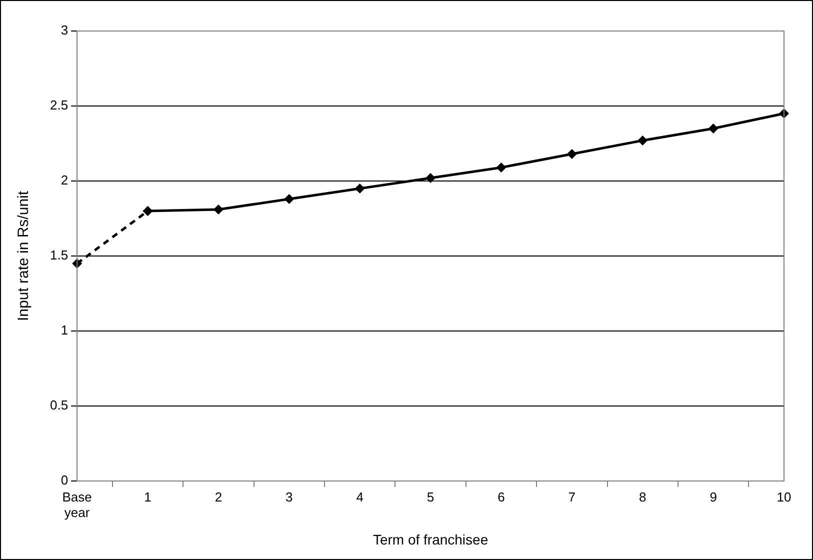 This screenshot has height=560, width=813. What do you see at coordinates (501, 496) in the screenshot?
I see `x-tick-label: 6` at bounding box center [501, 496].